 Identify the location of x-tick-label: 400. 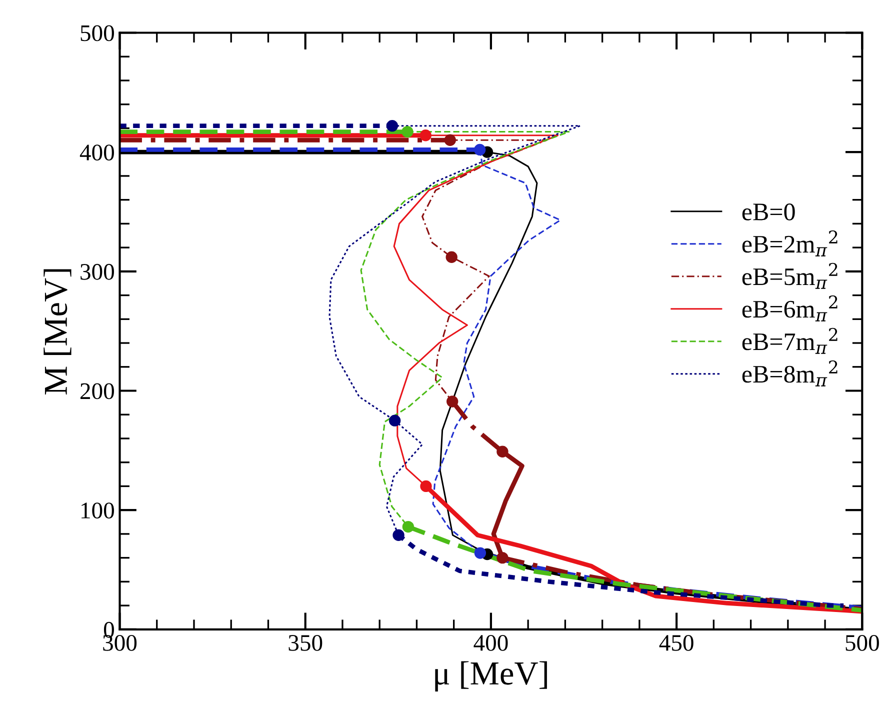
(491, 642).